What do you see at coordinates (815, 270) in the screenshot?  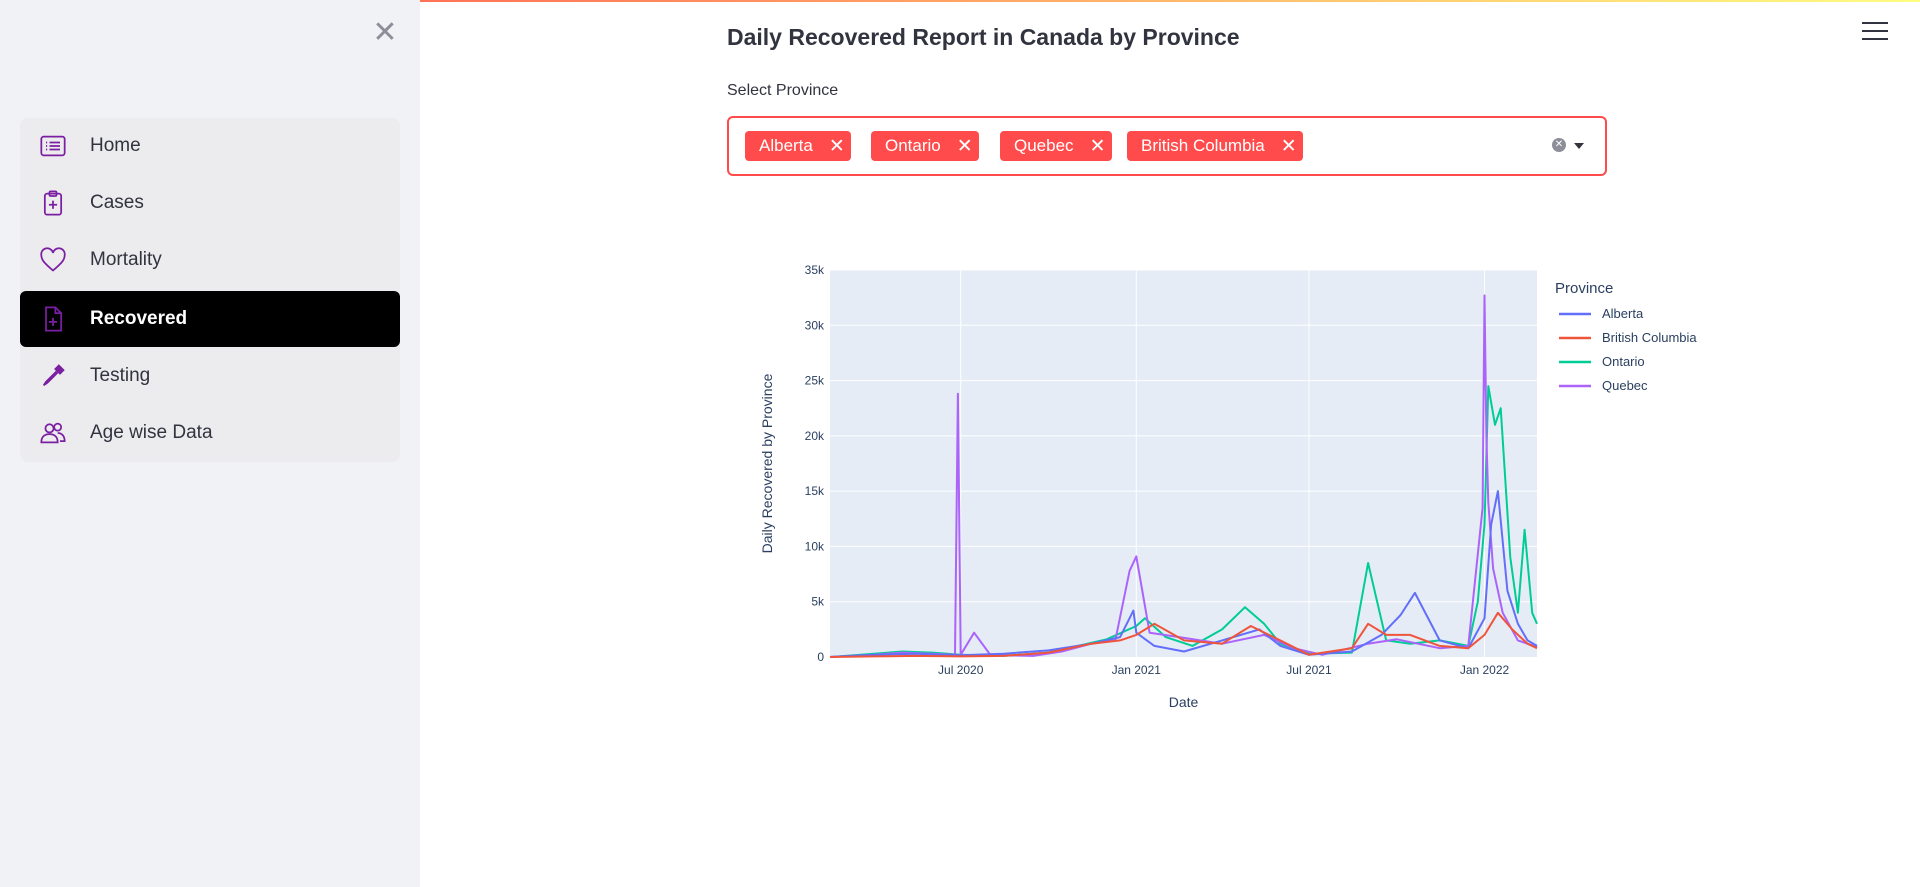 I see `y-tick-label: 35k` at bounding box center [815, 270].